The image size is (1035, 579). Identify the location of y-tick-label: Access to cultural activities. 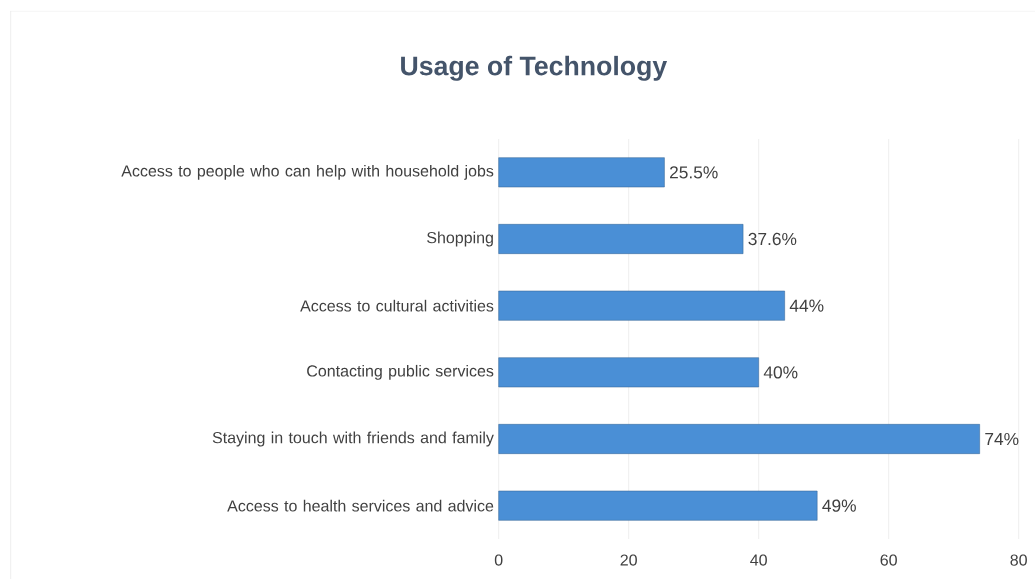
(397, 305).